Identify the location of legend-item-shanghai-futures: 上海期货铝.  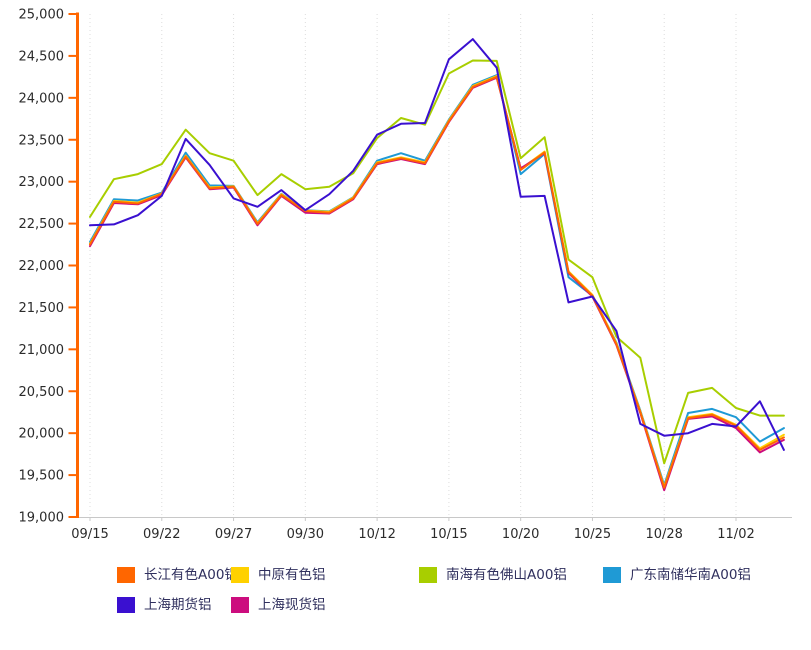
(164, 605).